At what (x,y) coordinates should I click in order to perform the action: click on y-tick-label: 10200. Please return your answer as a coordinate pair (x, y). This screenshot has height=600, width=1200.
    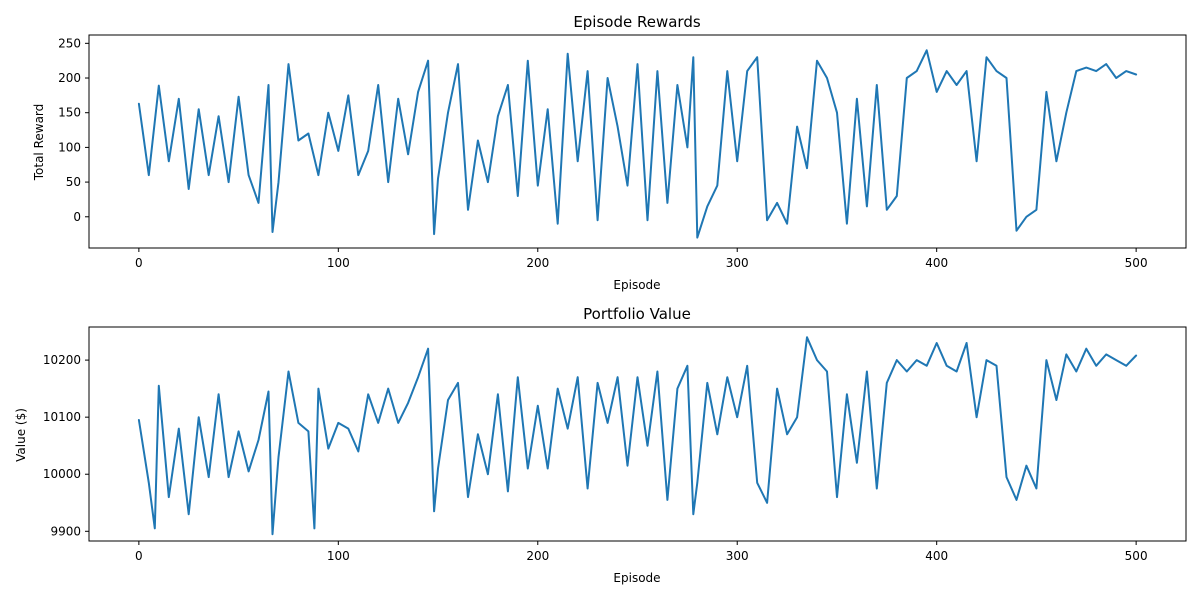
    Looking at the image, I should click on (62, 360).